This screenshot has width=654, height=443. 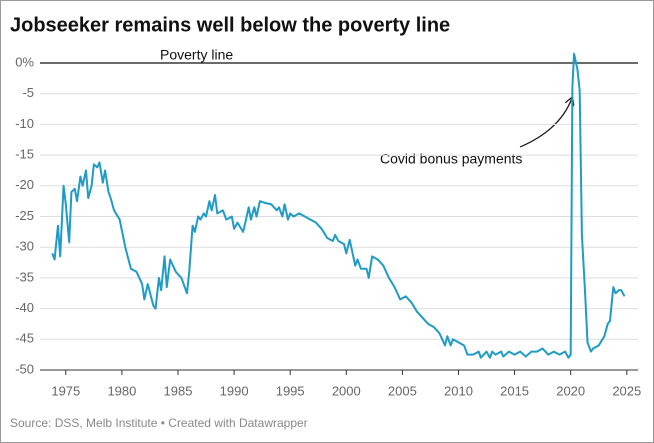 I want to click on x-tick-label: 2015, so click(x=514, y=390).